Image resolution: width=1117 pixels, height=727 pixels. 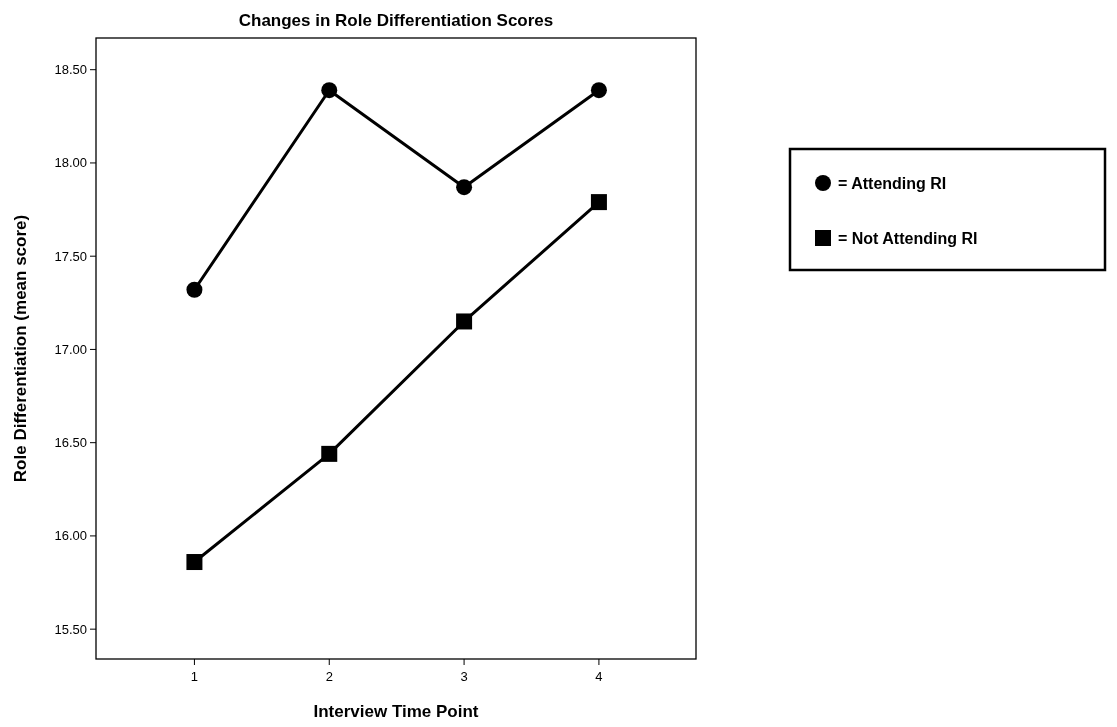 I want to click on x-tick-label: 1, so click(x=194, y=676).